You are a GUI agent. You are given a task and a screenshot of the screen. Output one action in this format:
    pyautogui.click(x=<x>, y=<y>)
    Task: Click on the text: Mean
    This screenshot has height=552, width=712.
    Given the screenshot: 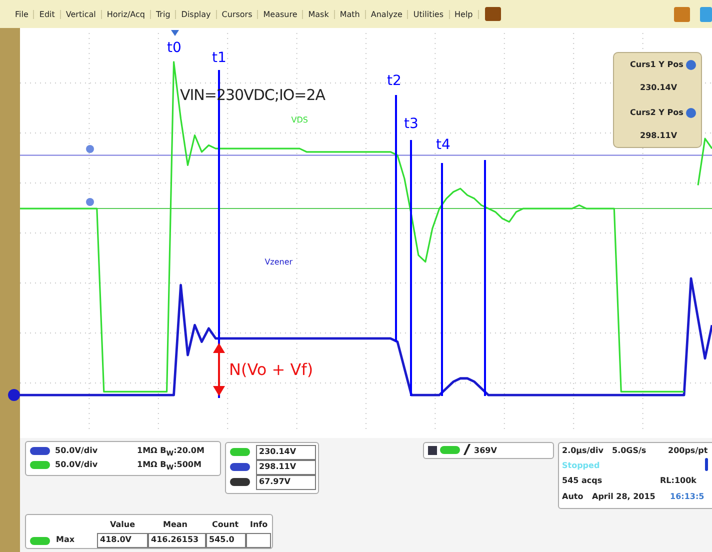 What is the action you would take?
    pyautogui.click(x=175, y=524)
    